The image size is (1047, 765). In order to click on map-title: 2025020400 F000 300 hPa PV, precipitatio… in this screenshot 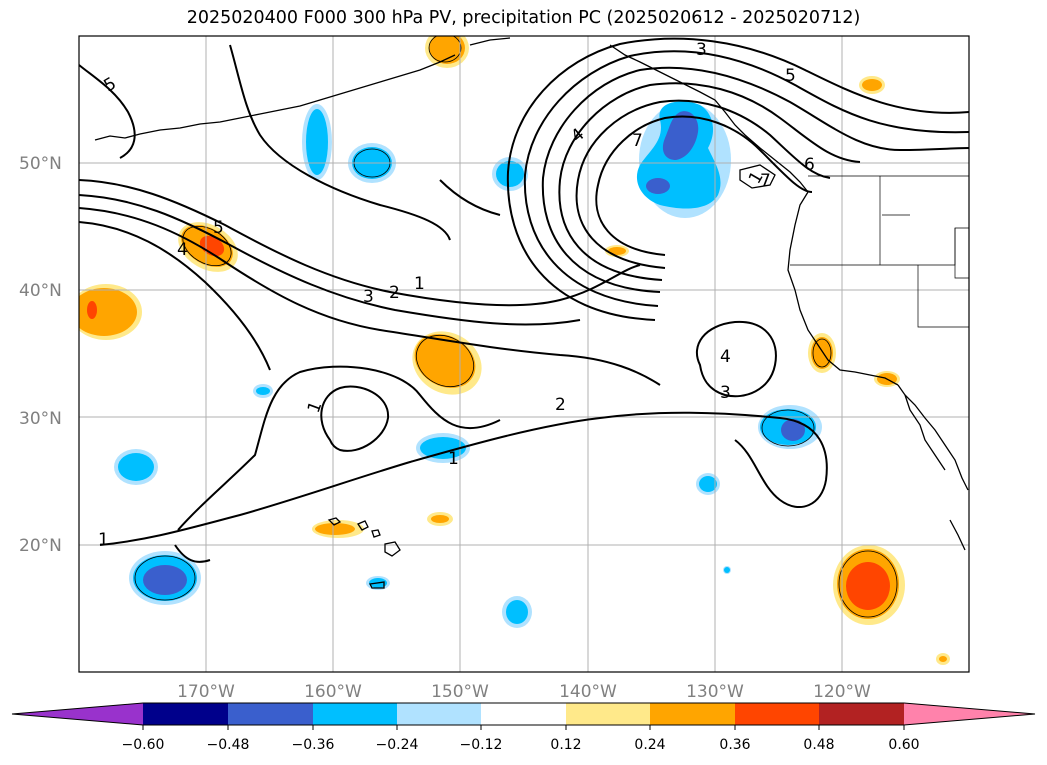, I will do `click(523, 18)`.